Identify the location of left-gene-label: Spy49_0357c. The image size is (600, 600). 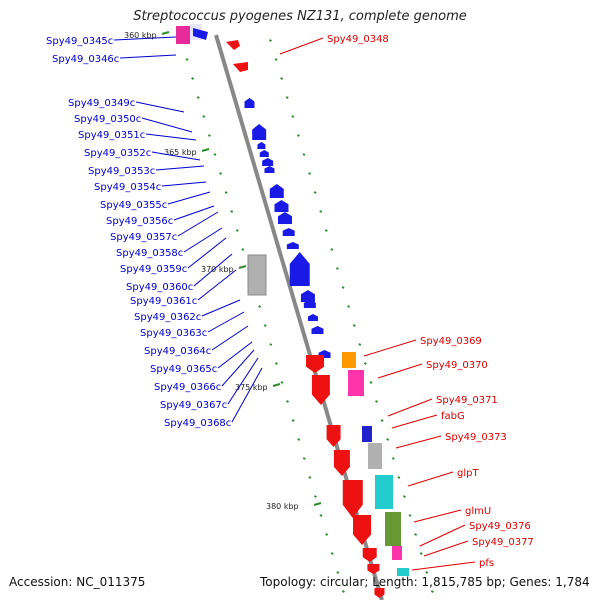
(143, 237).